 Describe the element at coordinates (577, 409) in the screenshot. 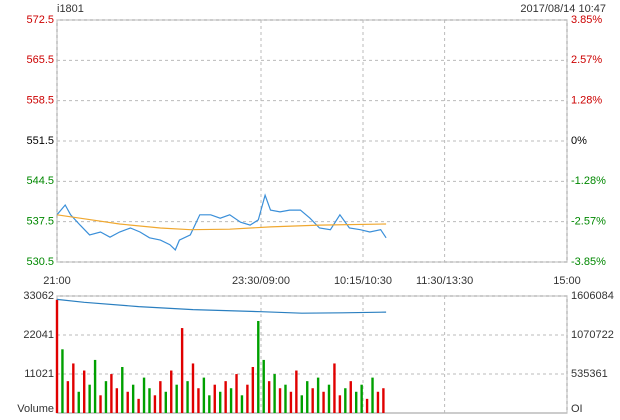

I see `y2-axis-label: OI` at that location.